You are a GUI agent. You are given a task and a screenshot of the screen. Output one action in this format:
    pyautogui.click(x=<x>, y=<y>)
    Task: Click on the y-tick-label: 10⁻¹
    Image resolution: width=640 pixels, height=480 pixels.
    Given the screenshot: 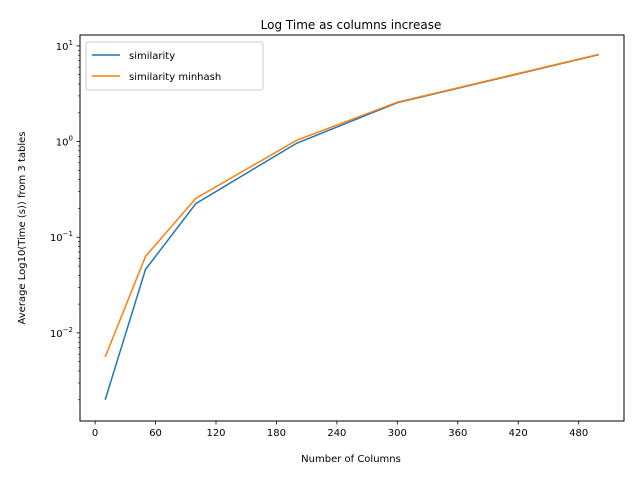 What is the action you would take?
    pyautogui.click(x=61, y=237)
    